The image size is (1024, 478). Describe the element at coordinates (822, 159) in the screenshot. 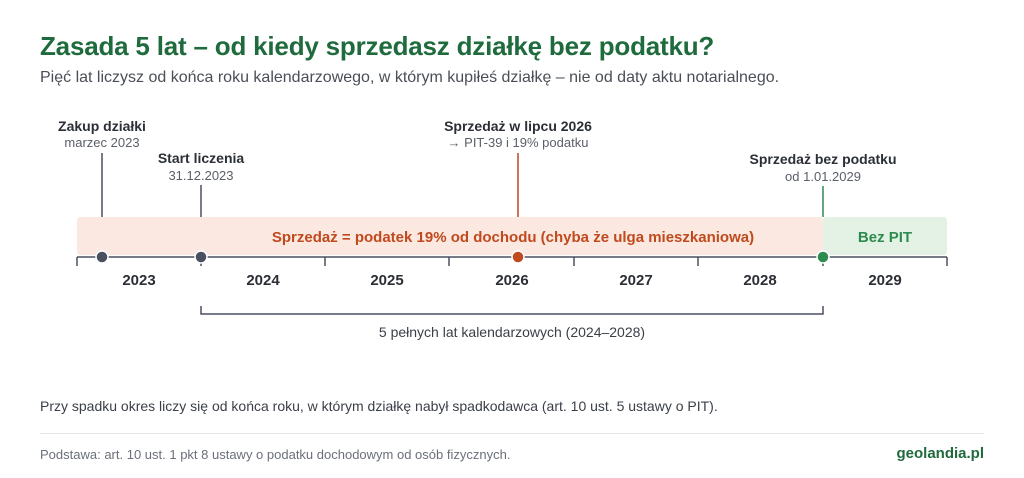

I see `free-sale-title: Sprzedaż bez podatku` at that location.